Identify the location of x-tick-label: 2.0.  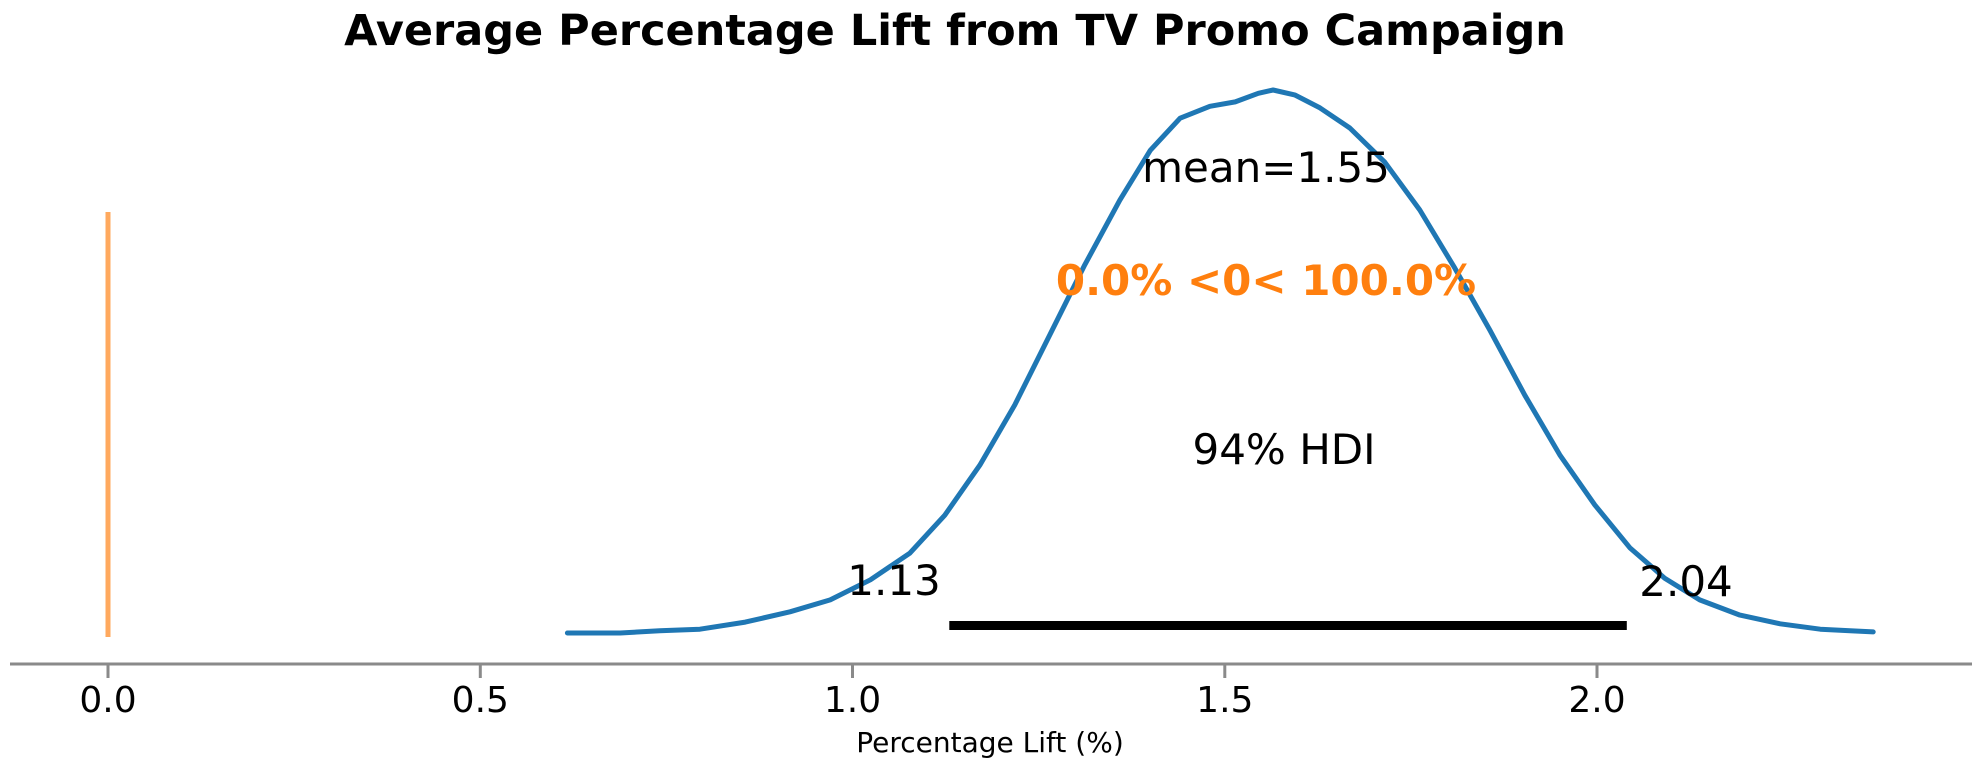
(1597, 700).